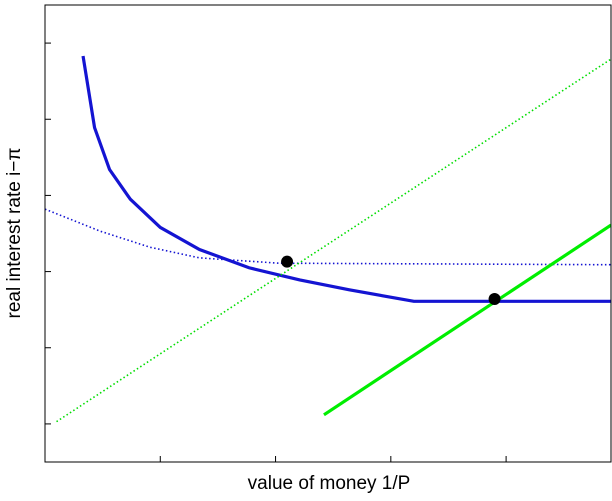 The height and width of the screenshot is (501, 612). What do you see at coordinates (14, 233) in the screenshot?
I see `y-axis-label: real interest rate i−π` at bounding box center [14, 233].